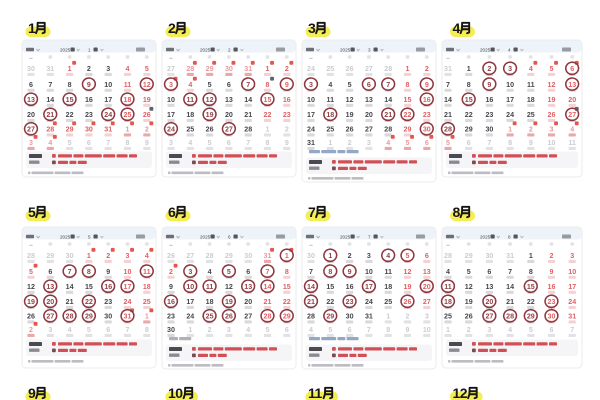 This screenshot has height=400, width=600. Describe the element at coordinates (552, 85) in the screenshot. I see `svg-text: 12` at that location.